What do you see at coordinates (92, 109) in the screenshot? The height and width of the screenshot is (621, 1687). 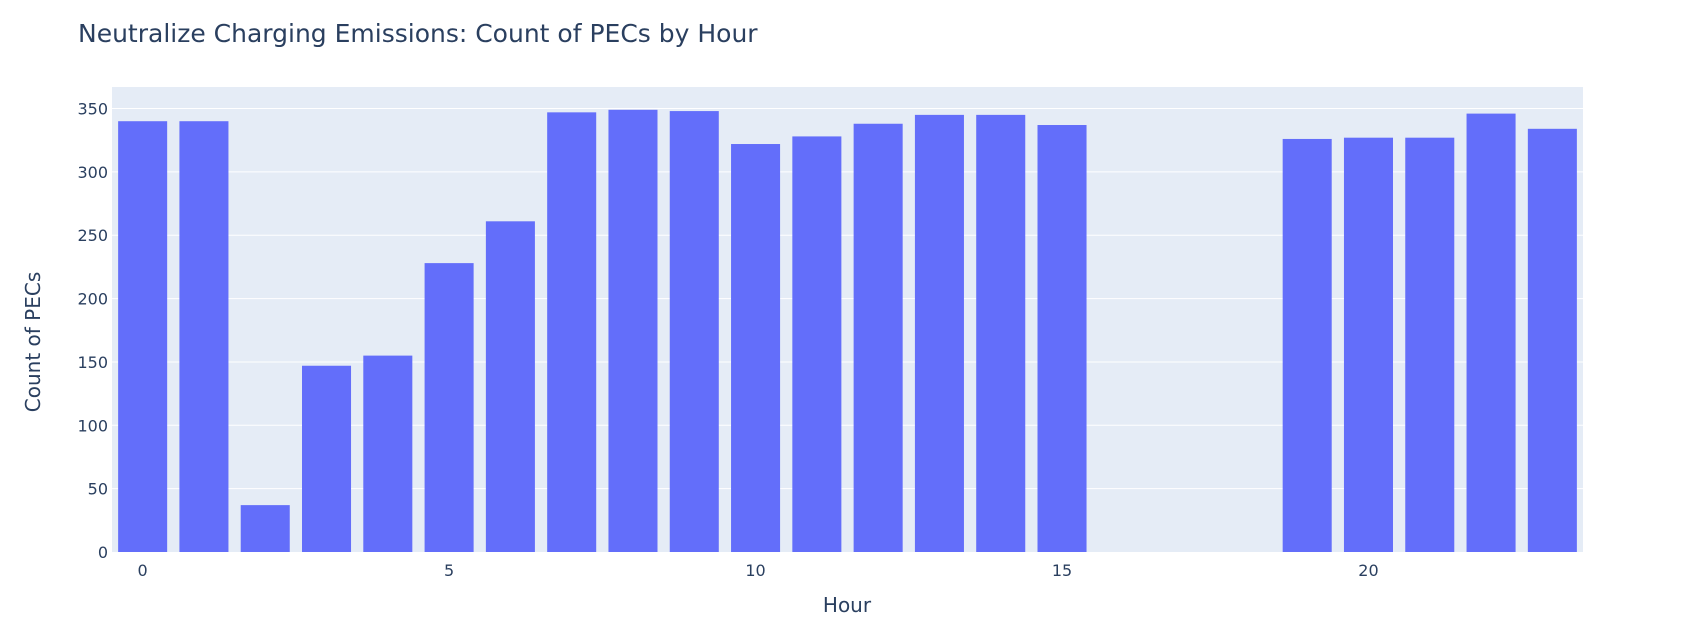 I see `y-tick-label: 350` at bounding box center [92, 109].